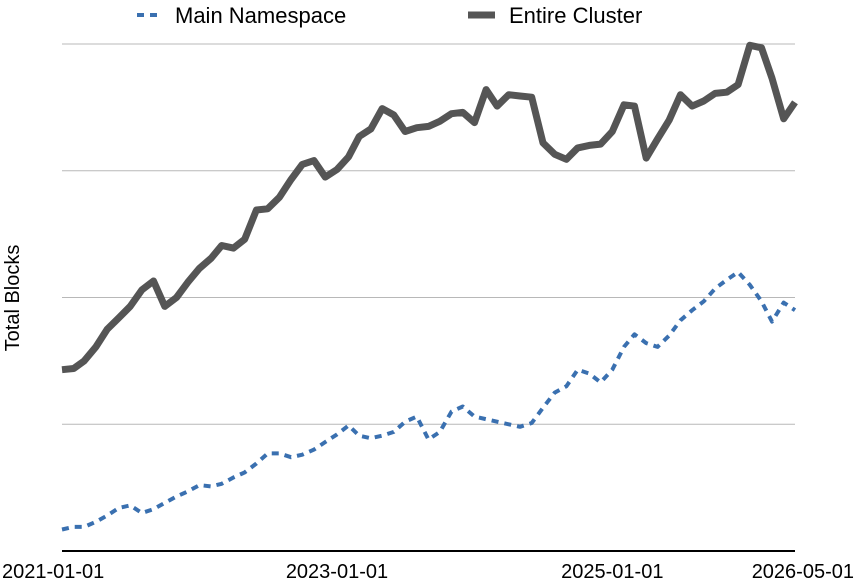  What do you see at coordinates (389, 15) in the screenshot?
I see `legend: Main Namespace Entire Cluster` at bounding box center [389, 15].